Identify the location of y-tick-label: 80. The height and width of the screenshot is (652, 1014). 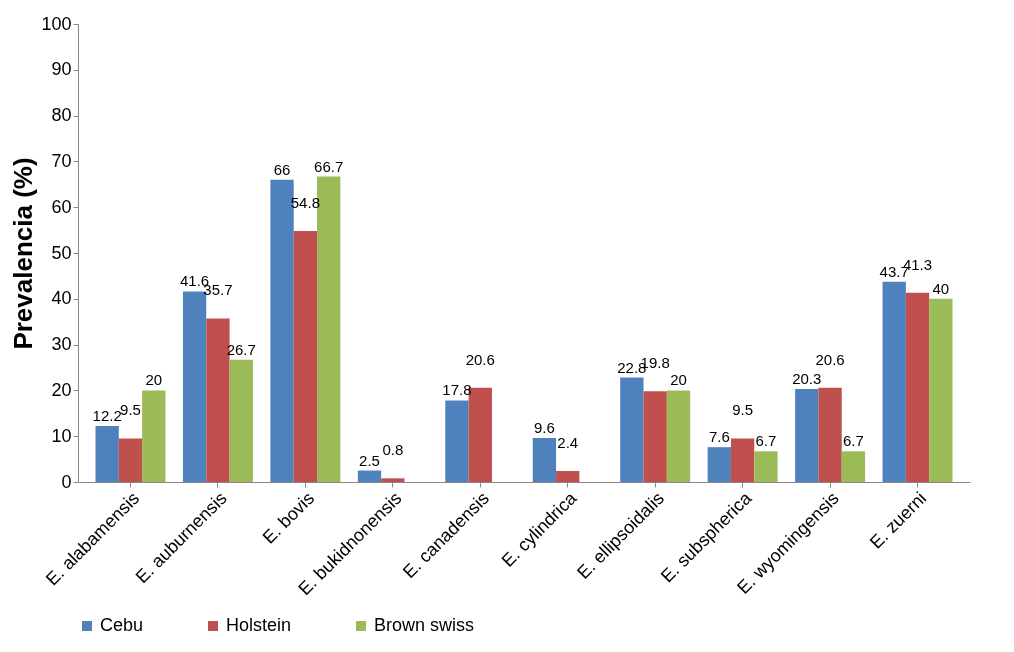
(61, 115).